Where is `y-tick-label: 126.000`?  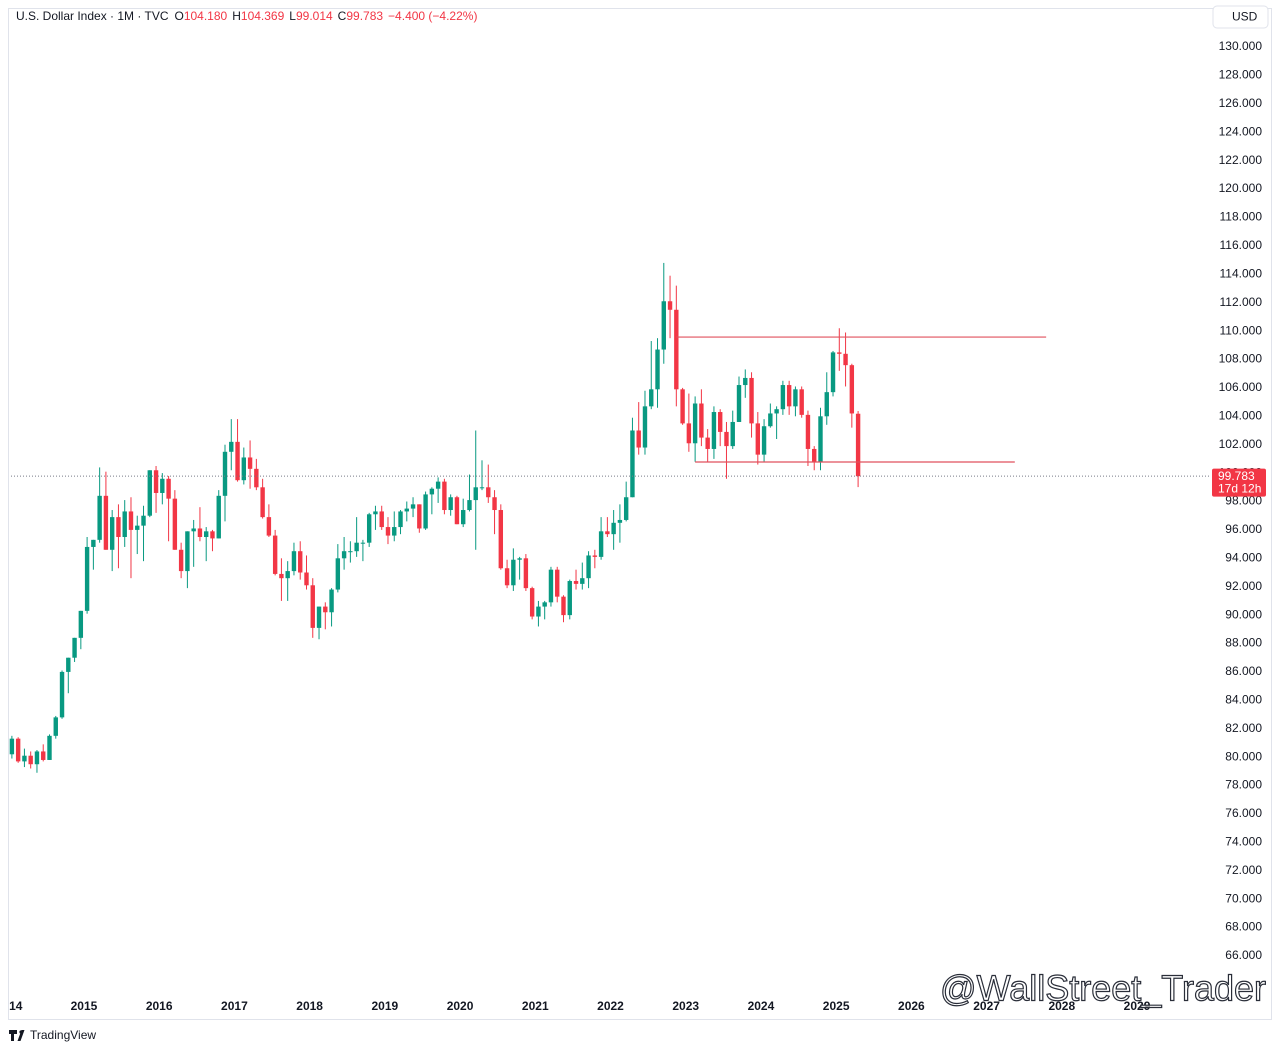 y-tick-label: 126.000 is located at coordinates (1241, 103).